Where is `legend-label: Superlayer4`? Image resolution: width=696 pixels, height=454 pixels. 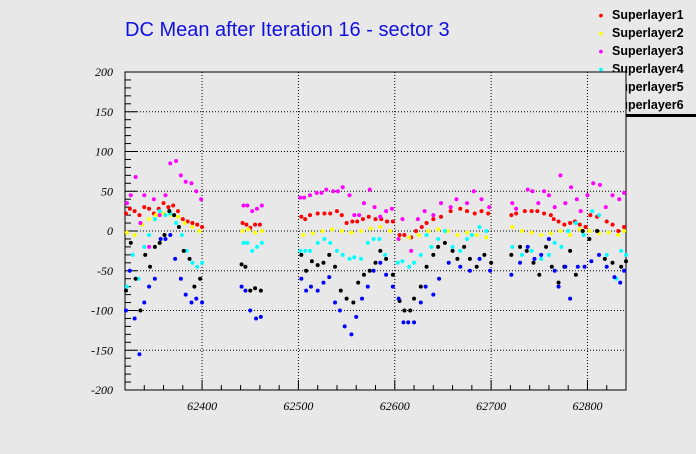
legend-label: Superlayer4 is located at coordinates (648, 69).